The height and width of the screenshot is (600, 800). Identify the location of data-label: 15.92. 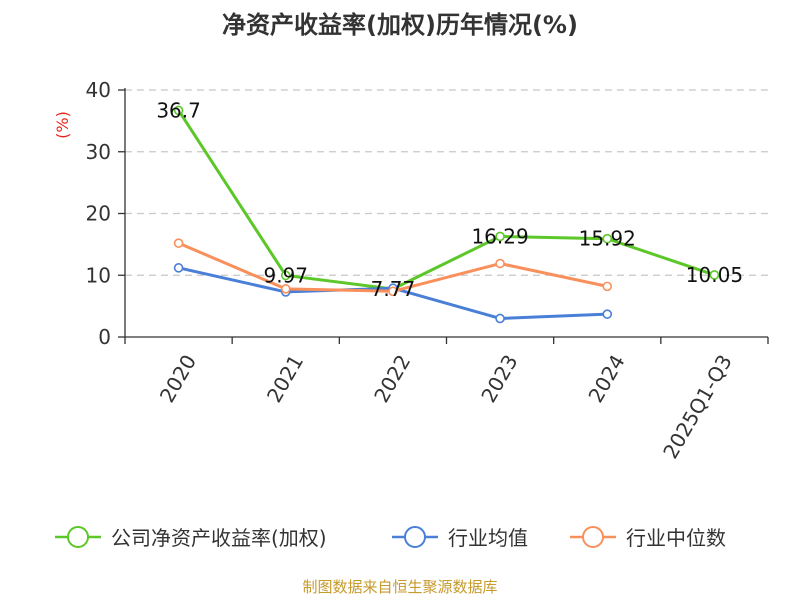
(607, 239).